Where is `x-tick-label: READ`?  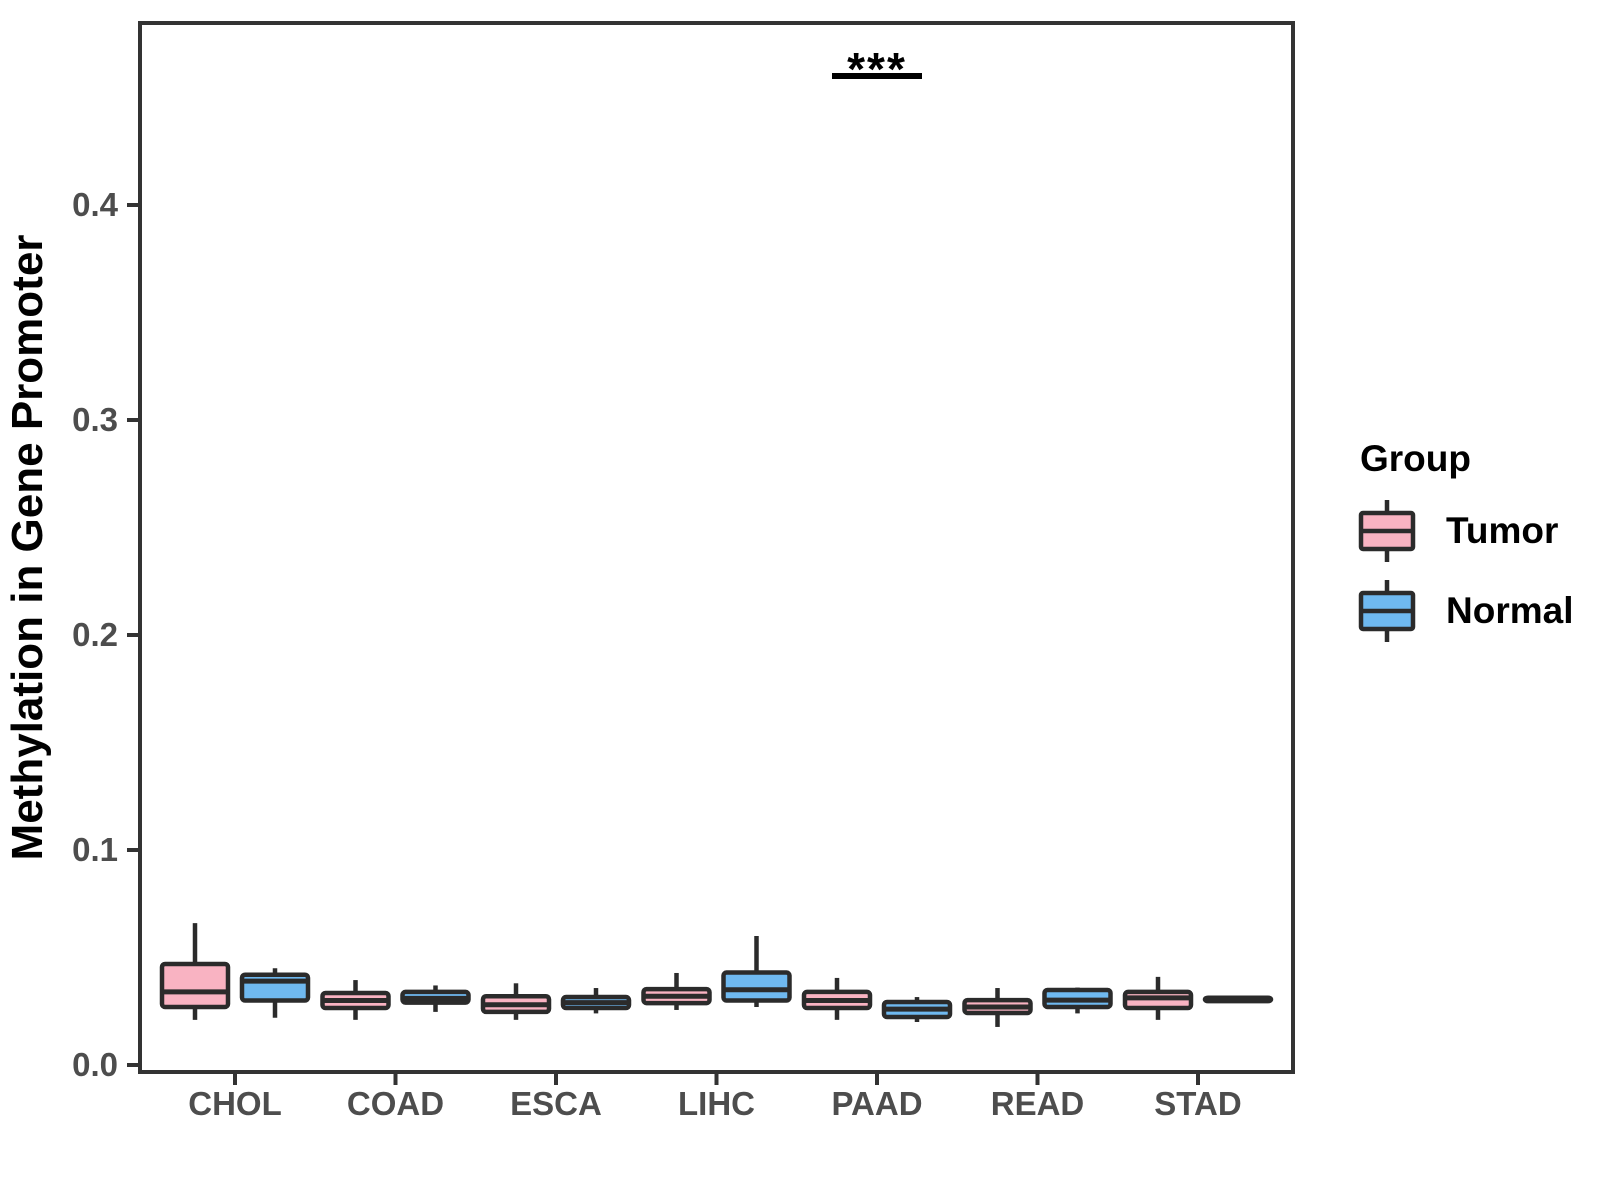
x-tick-label: READ is located at coordinates (1038, 1103).